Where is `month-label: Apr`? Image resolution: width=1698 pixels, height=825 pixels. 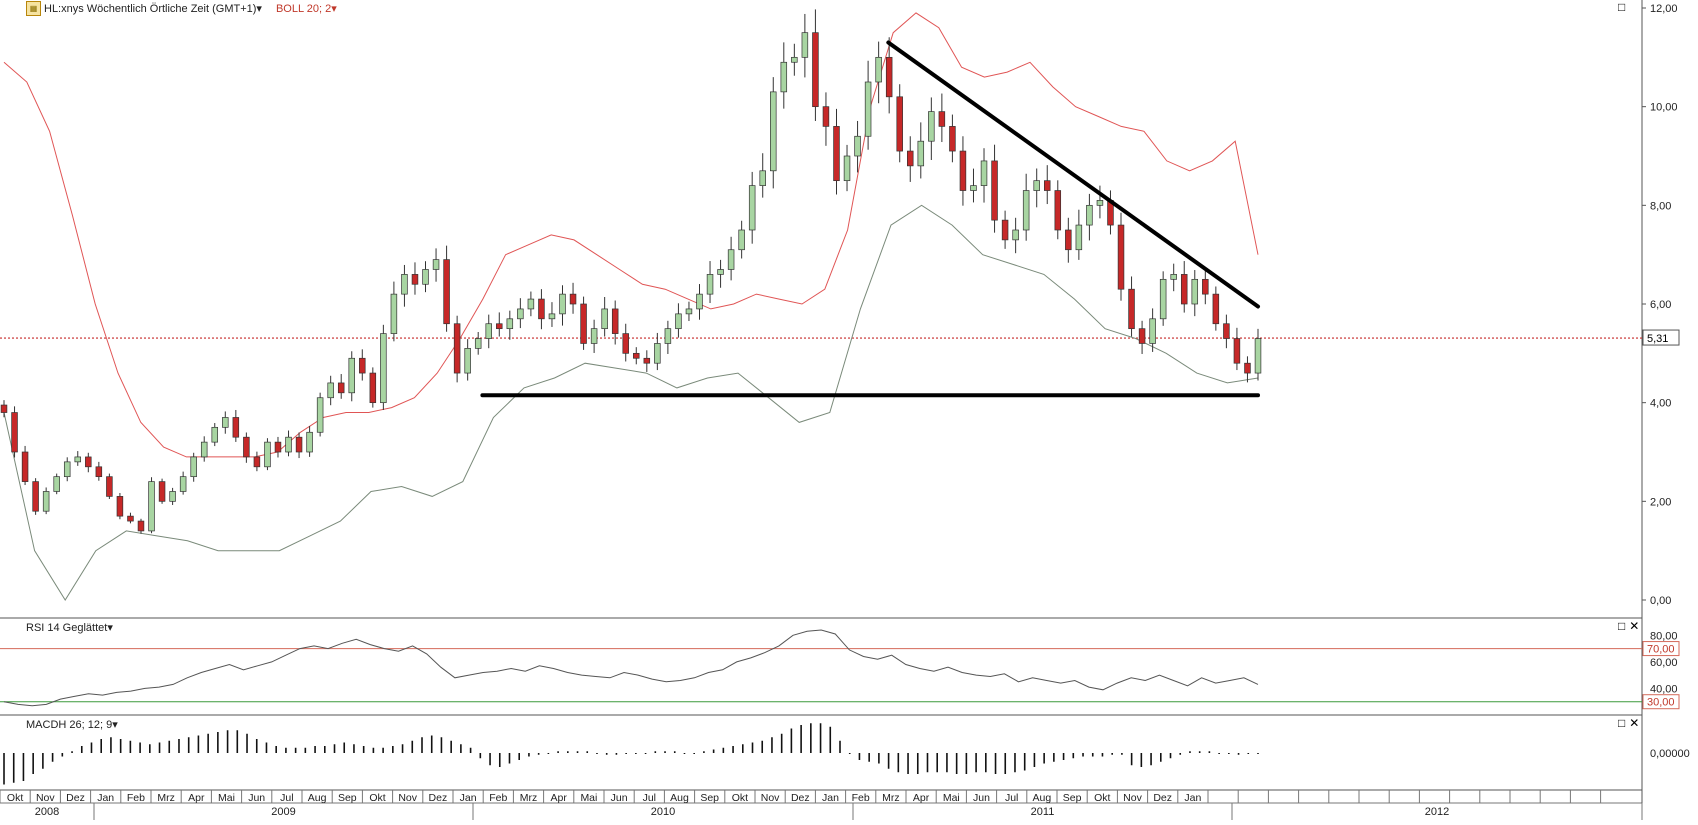 month-label: Apr is located at coordinates (559, 798).